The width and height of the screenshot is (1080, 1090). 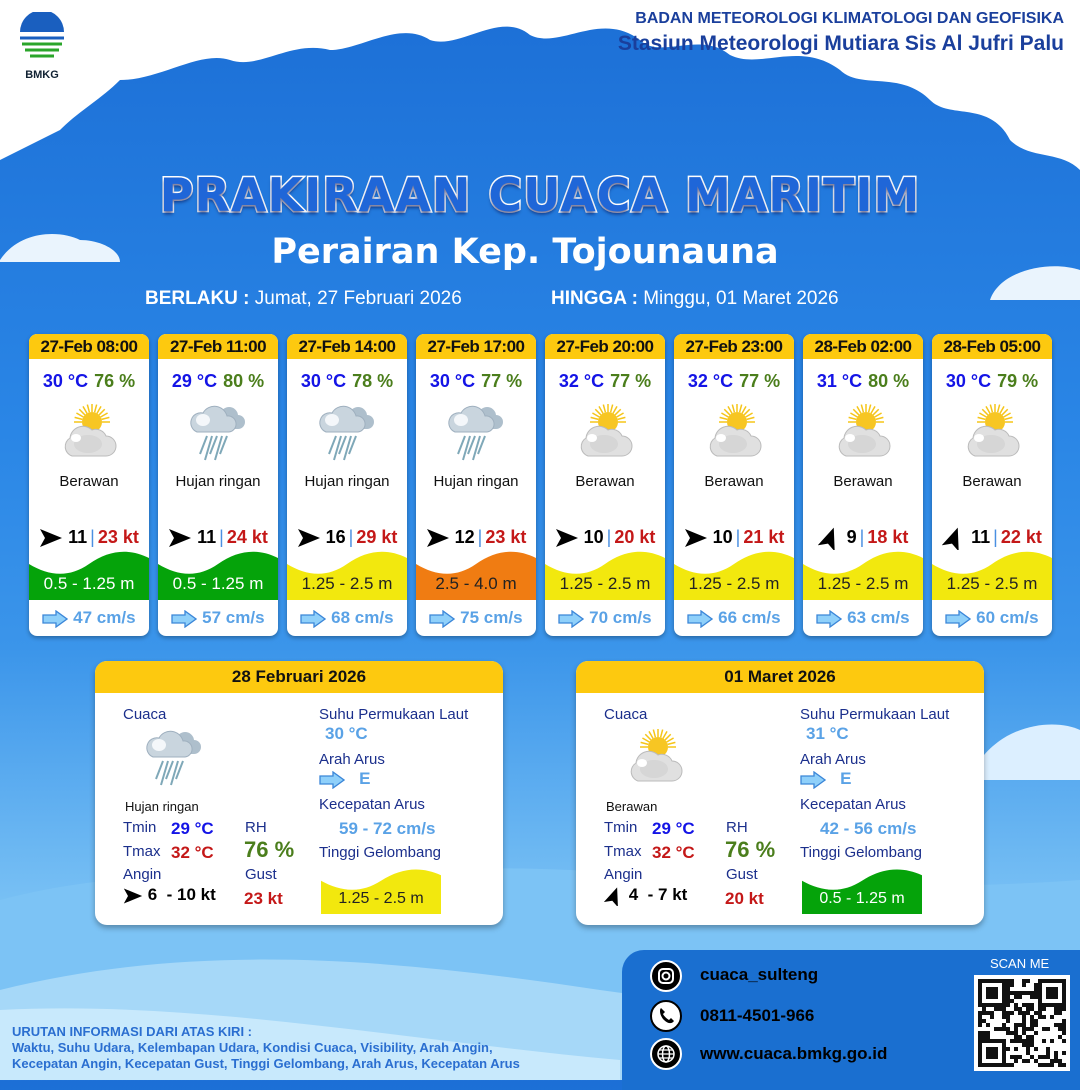 I want to click on valid-from-date: Jumat, 27 Februari 2026, so click(x=358, y=298).